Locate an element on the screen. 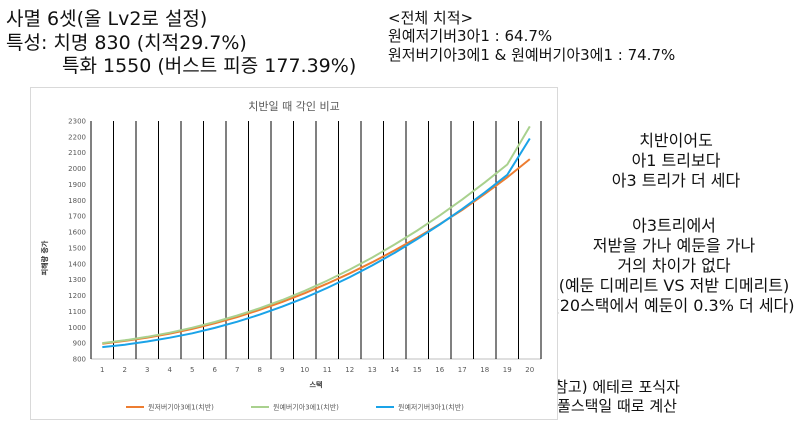 This screenshot has height=427, width=800. x-tick-label: 6 is located at coordinates (215, 370).